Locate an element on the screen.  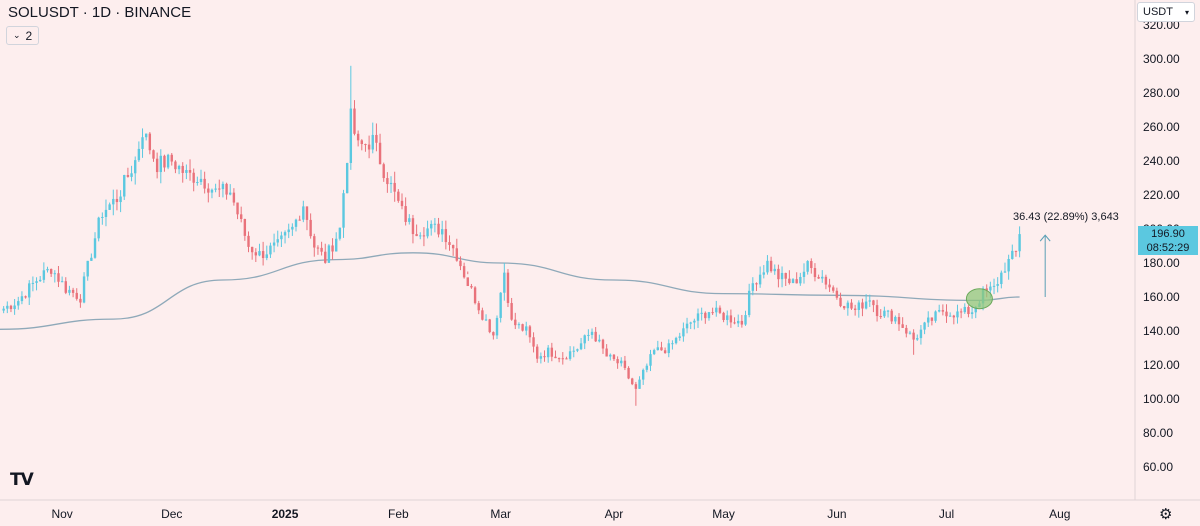
y-tick-label: 100.00 is located at coordinates (1161, 399).